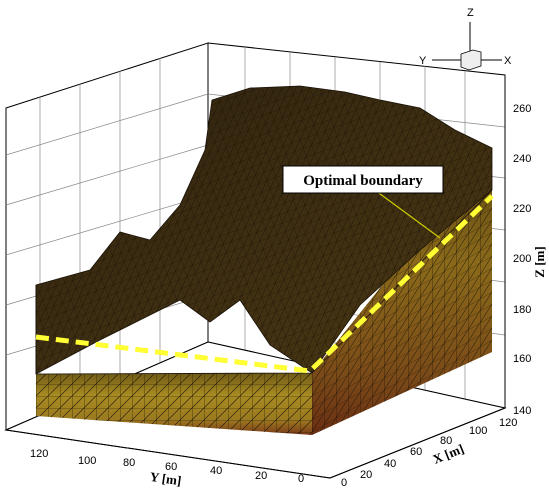 This screenshot has width=549, height=488. What do you see at coordinates (508, 423) in the screenshot?
I see `x-tick: 120` at bounding box center [508, 423].